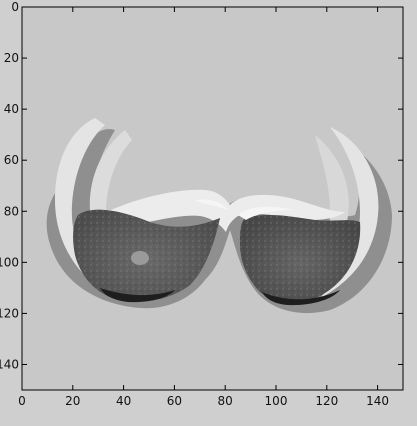 The height and width of the screenshot is (426, 417). Describe the element at coordinates (15, 7) in the screenshot. I see `y-tick-label: 0` at that location.